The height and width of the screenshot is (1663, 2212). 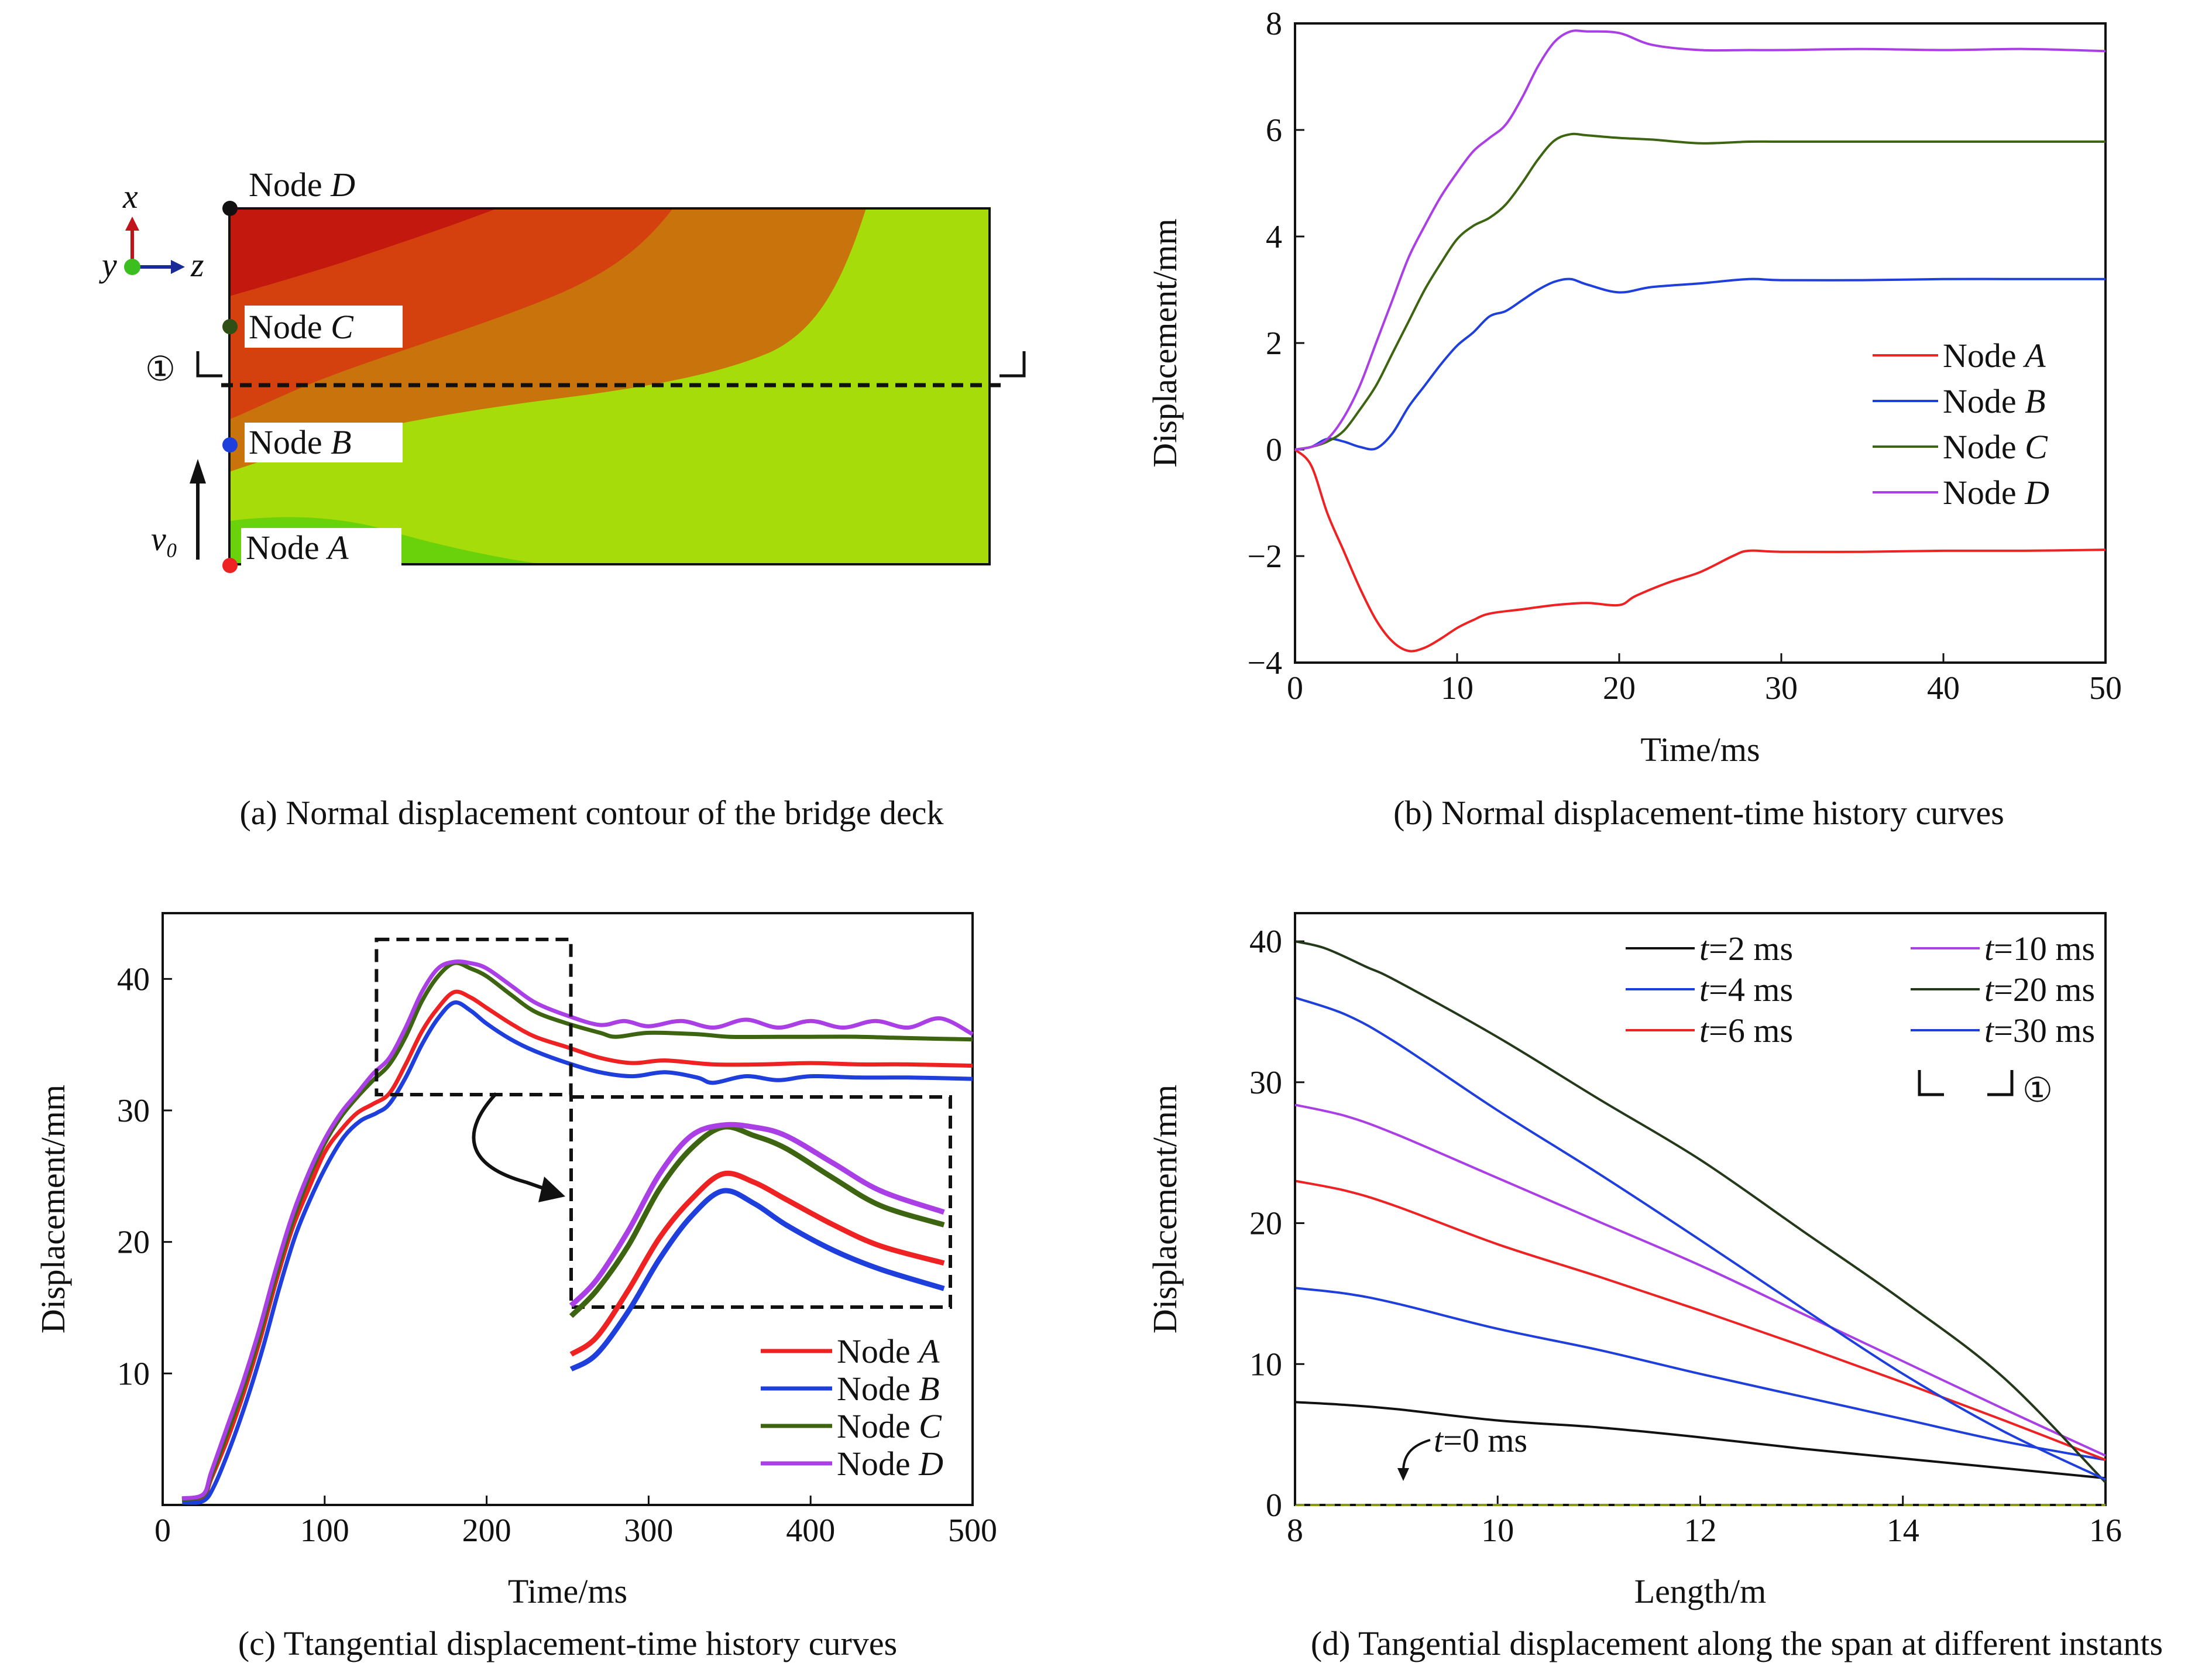 What do you see at coordinates (2044, 1030) in the screenshot?
I see `legend-rest: =30 ms` at bounding box center [2044, 1030].